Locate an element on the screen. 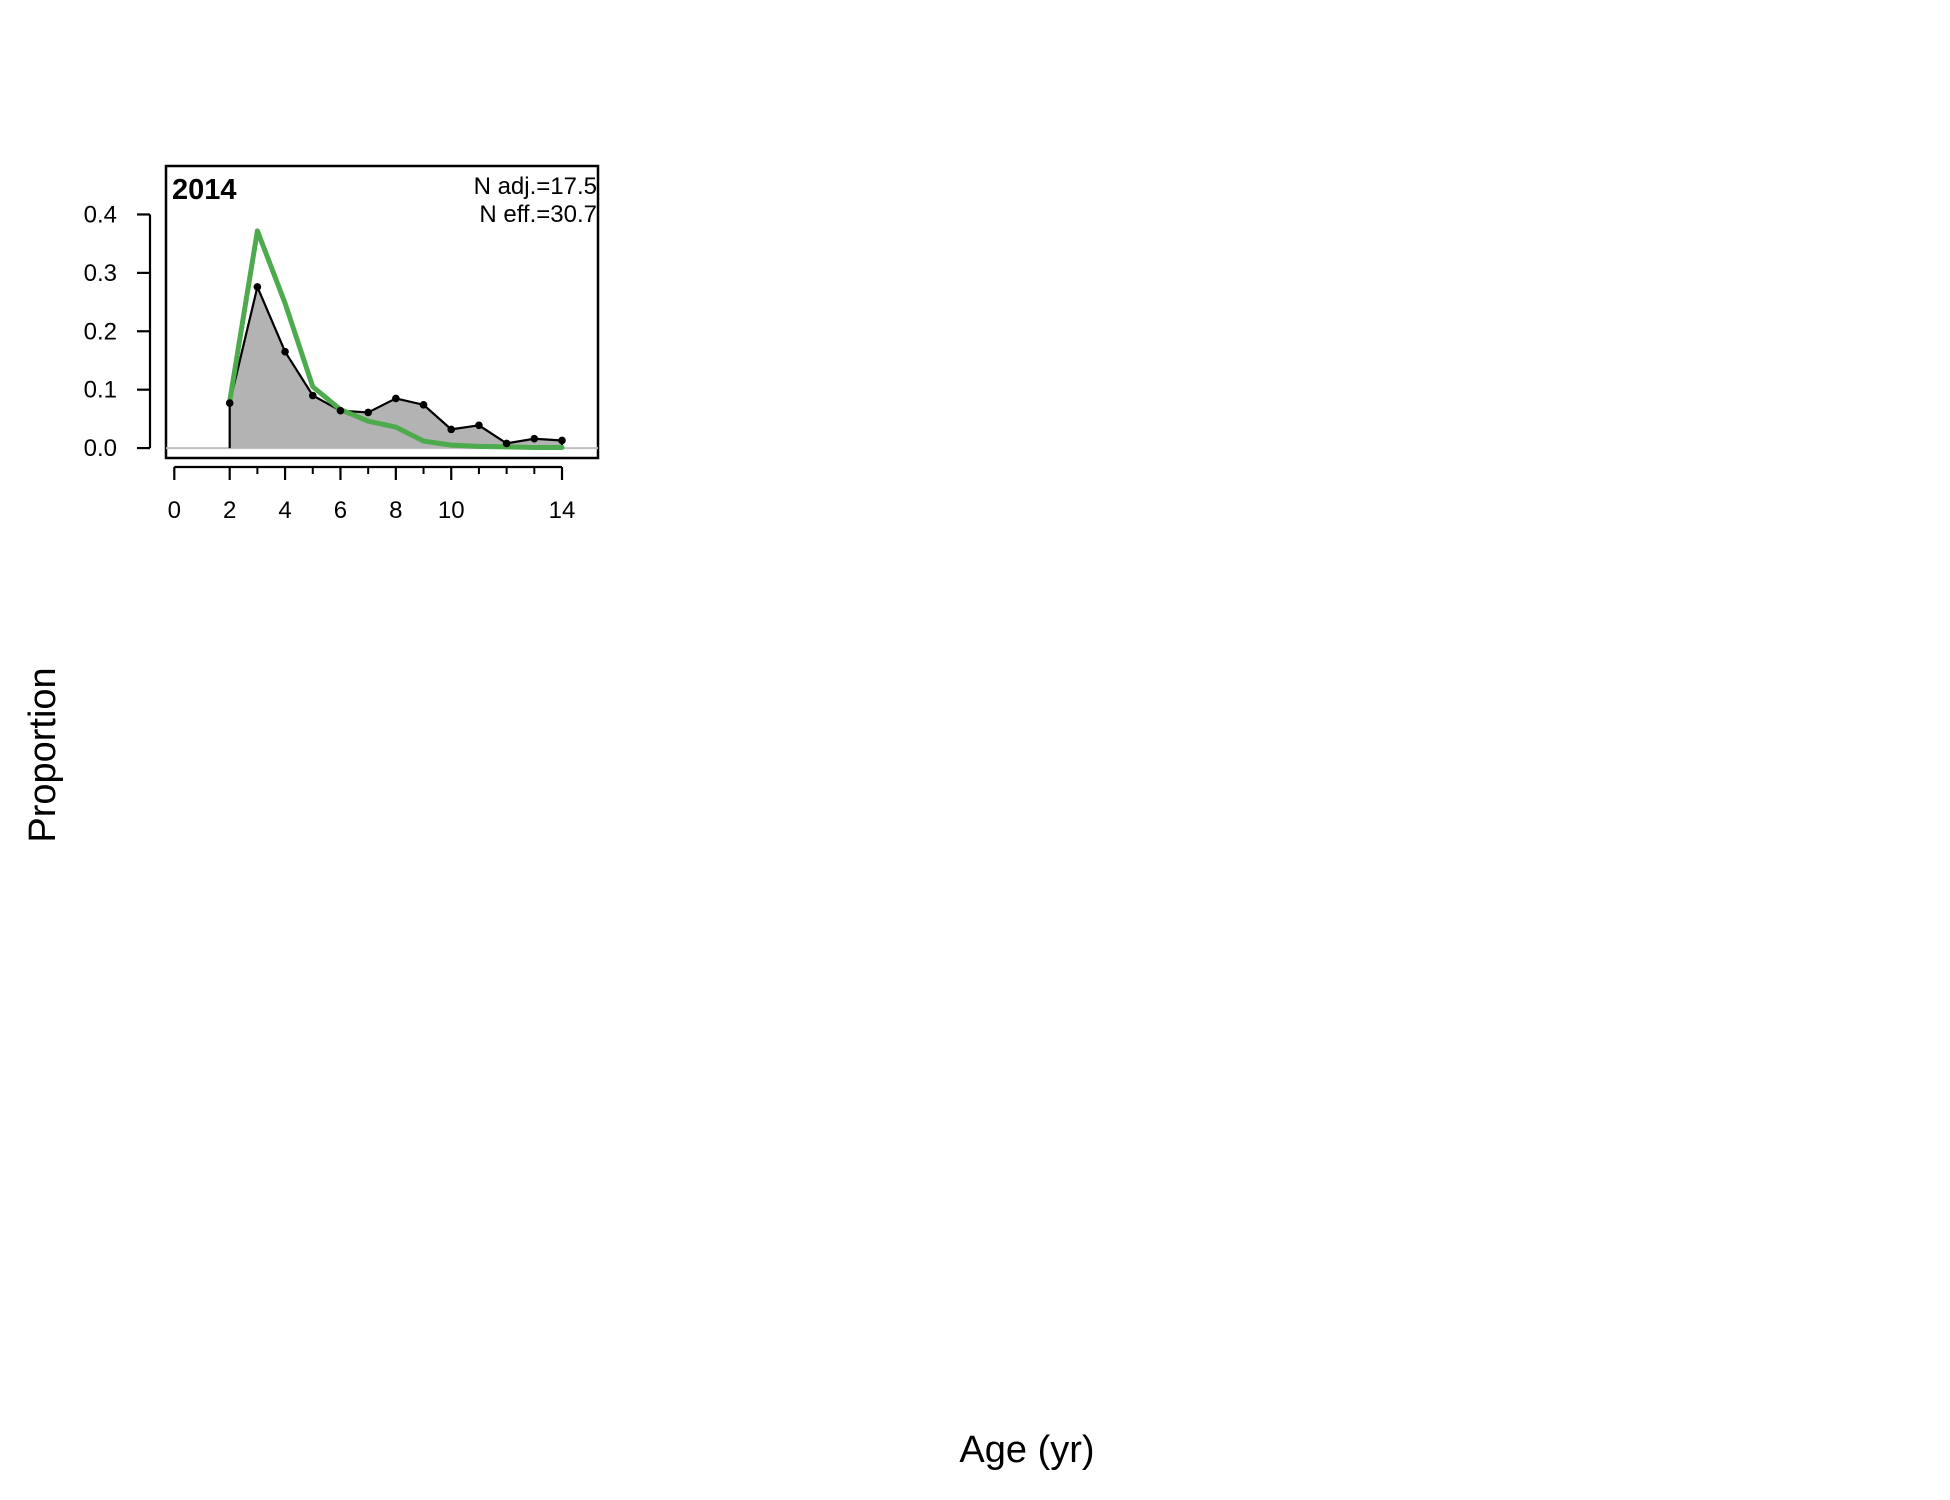 This screenshot has height=1500, width=1950. x-tick-label: 10 is located at coordinates (451, 510).